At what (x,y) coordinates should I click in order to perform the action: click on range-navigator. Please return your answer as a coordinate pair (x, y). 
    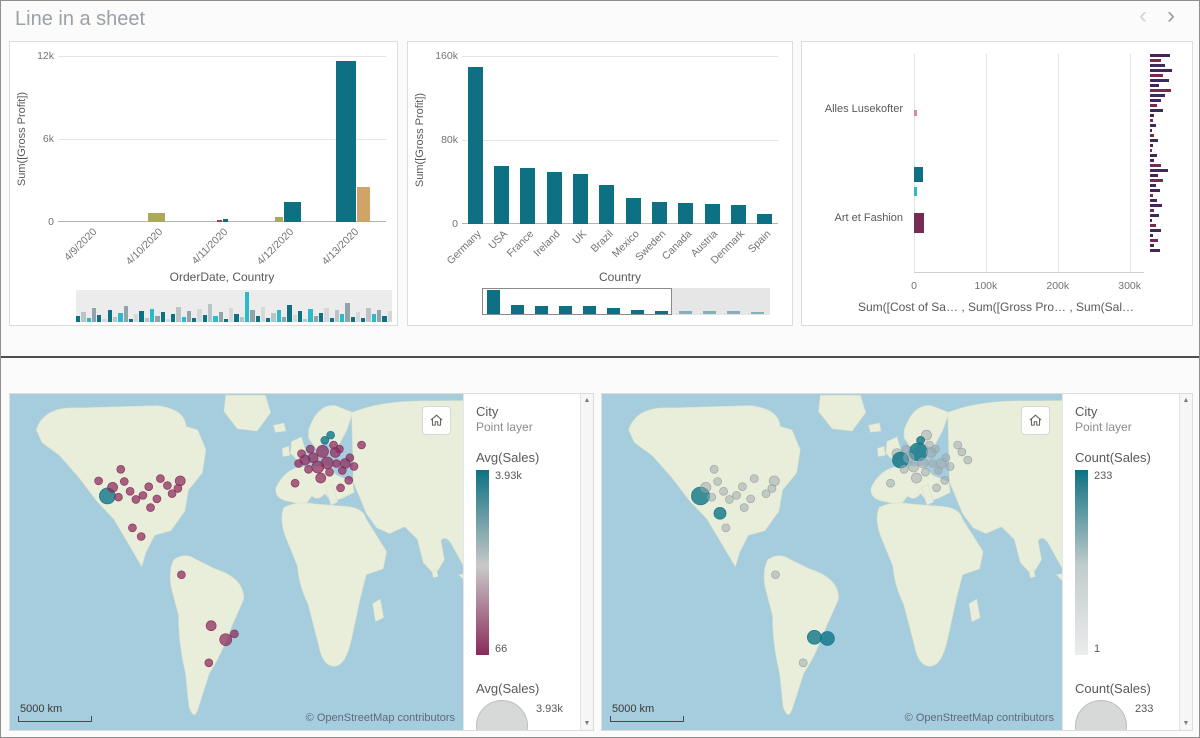
    Looking at the image, I should click on (626, 301).